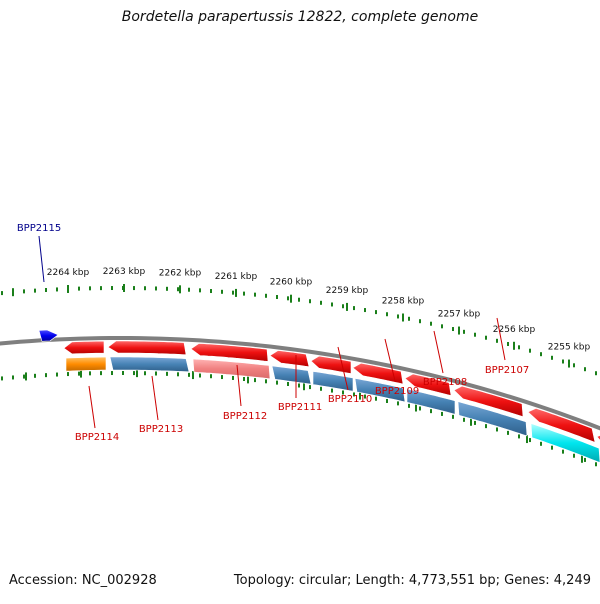 The image size is (600, 604). Describe the element at coordinates (39, 228) in the screenshot. I see `gene-label-bpp2115: BPP2115` at that location.